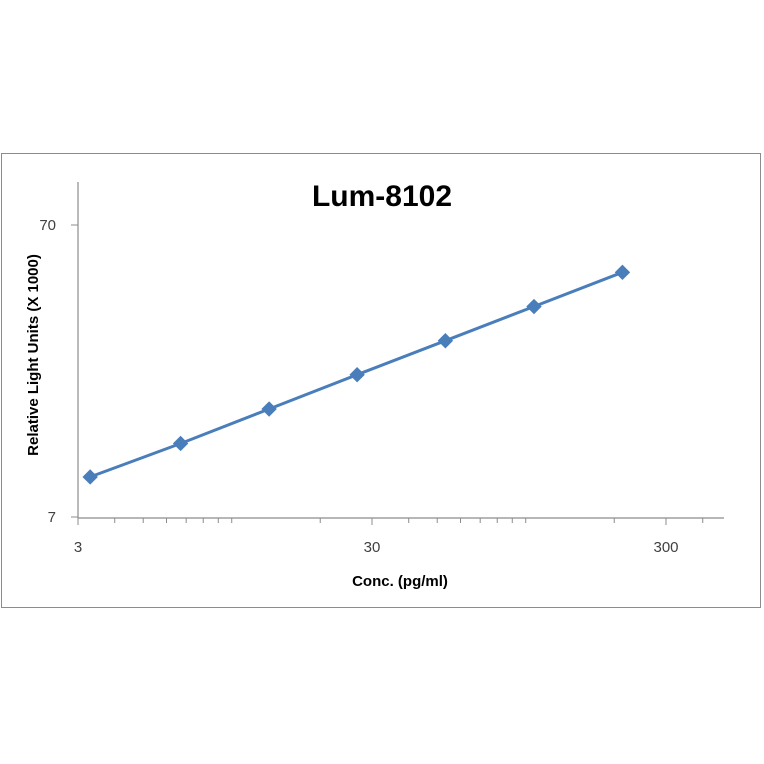 This screenshot has height=764, width=764. Describe the element at coordinates (400, 581) in the screenshot. I see `x-axis-label: Conc. (pg/ml)` at that location.